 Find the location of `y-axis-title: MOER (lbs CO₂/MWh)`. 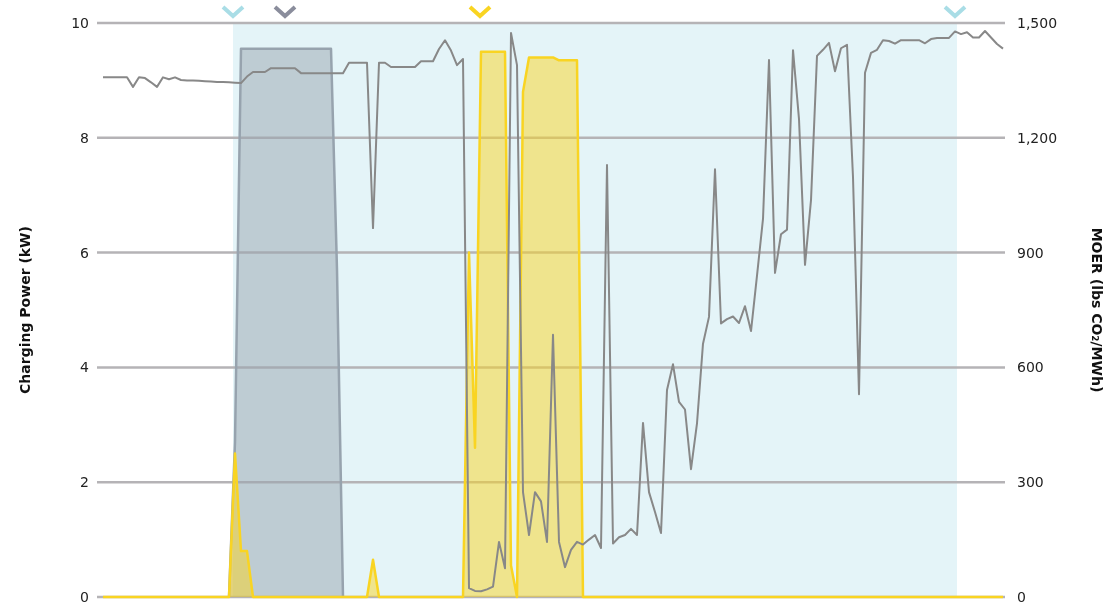

y-axis-title: MOER (lbs CO₂/MWh) is located at coordinates (1097, 310).